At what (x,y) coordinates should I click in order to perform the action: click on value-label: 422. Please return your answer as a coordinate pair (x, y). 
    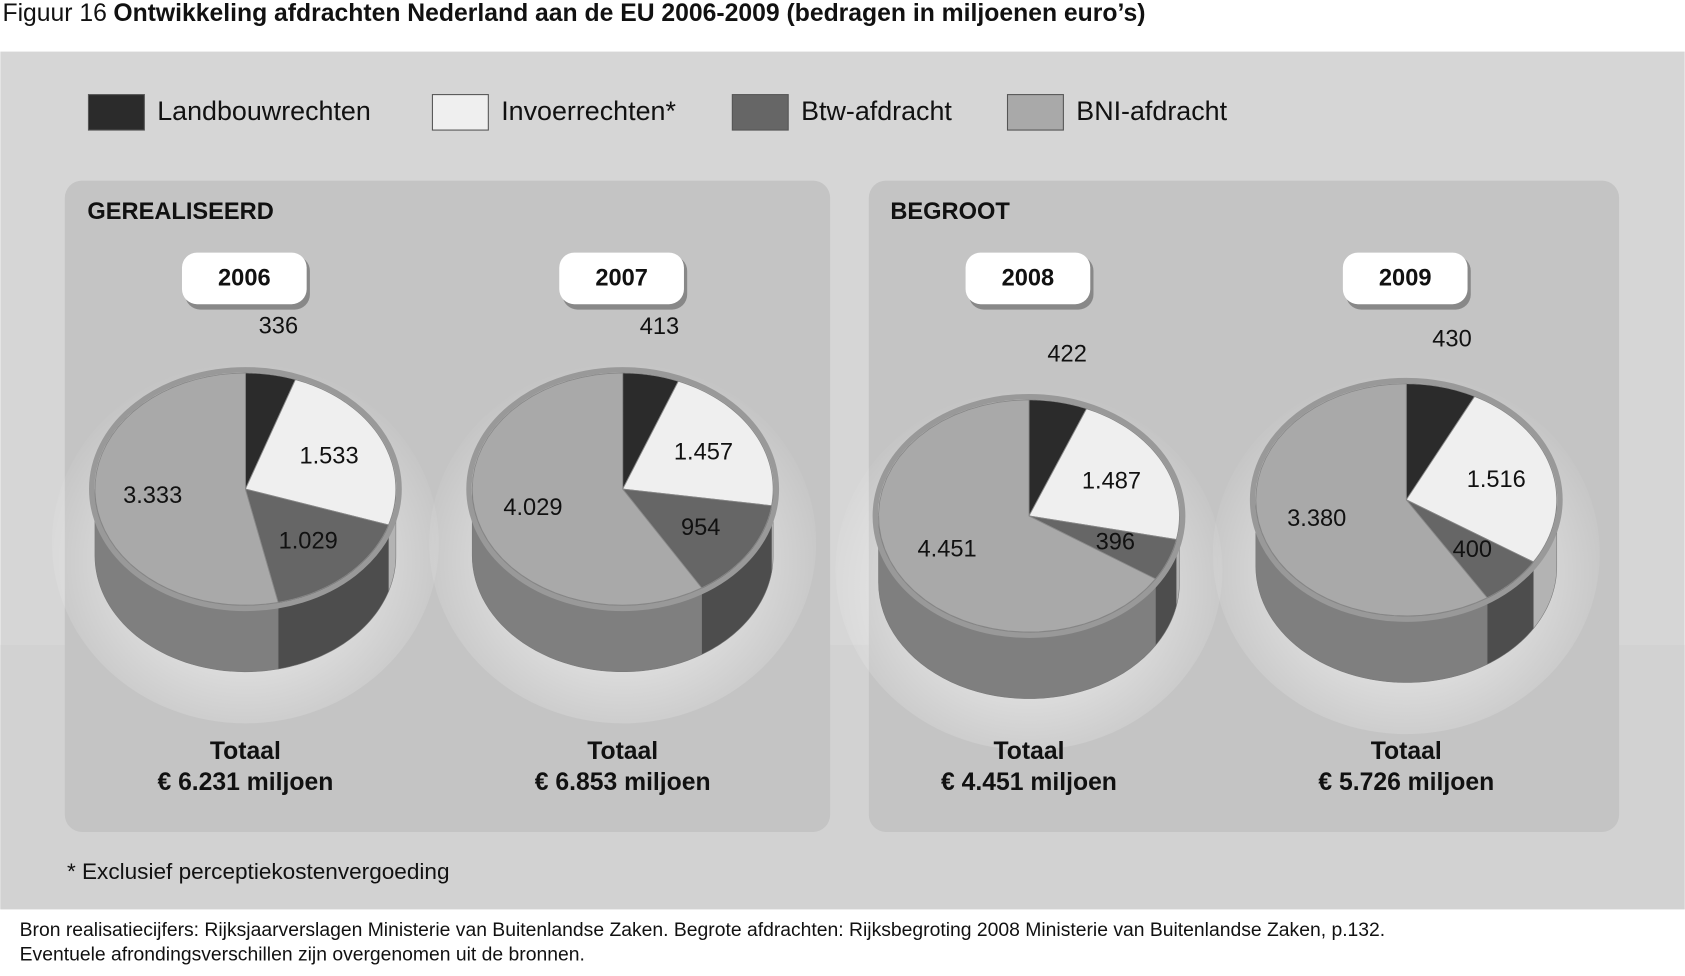
    Looking at the image, I should click on (1066, 354).